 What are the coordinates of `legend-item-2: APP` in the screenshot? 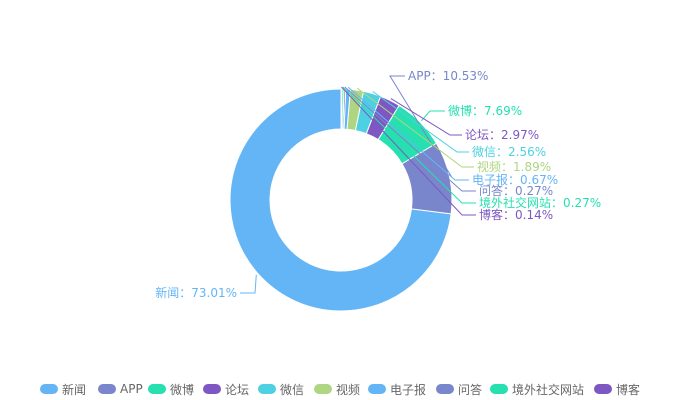 It's located at (120, 389).